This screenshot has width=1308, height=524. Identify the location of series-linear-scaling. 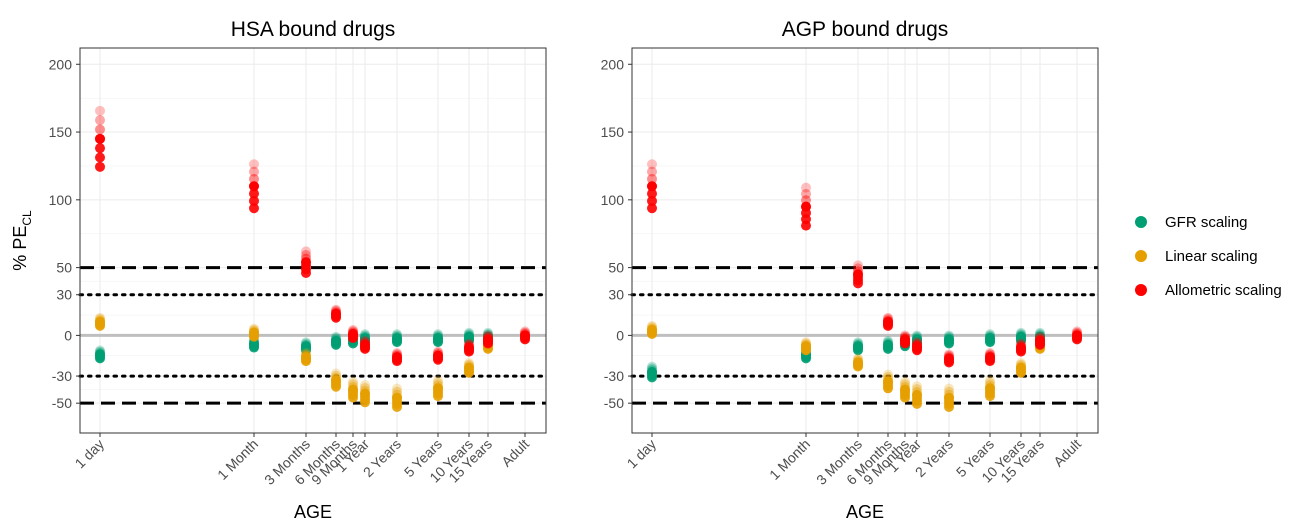
(294, 362).